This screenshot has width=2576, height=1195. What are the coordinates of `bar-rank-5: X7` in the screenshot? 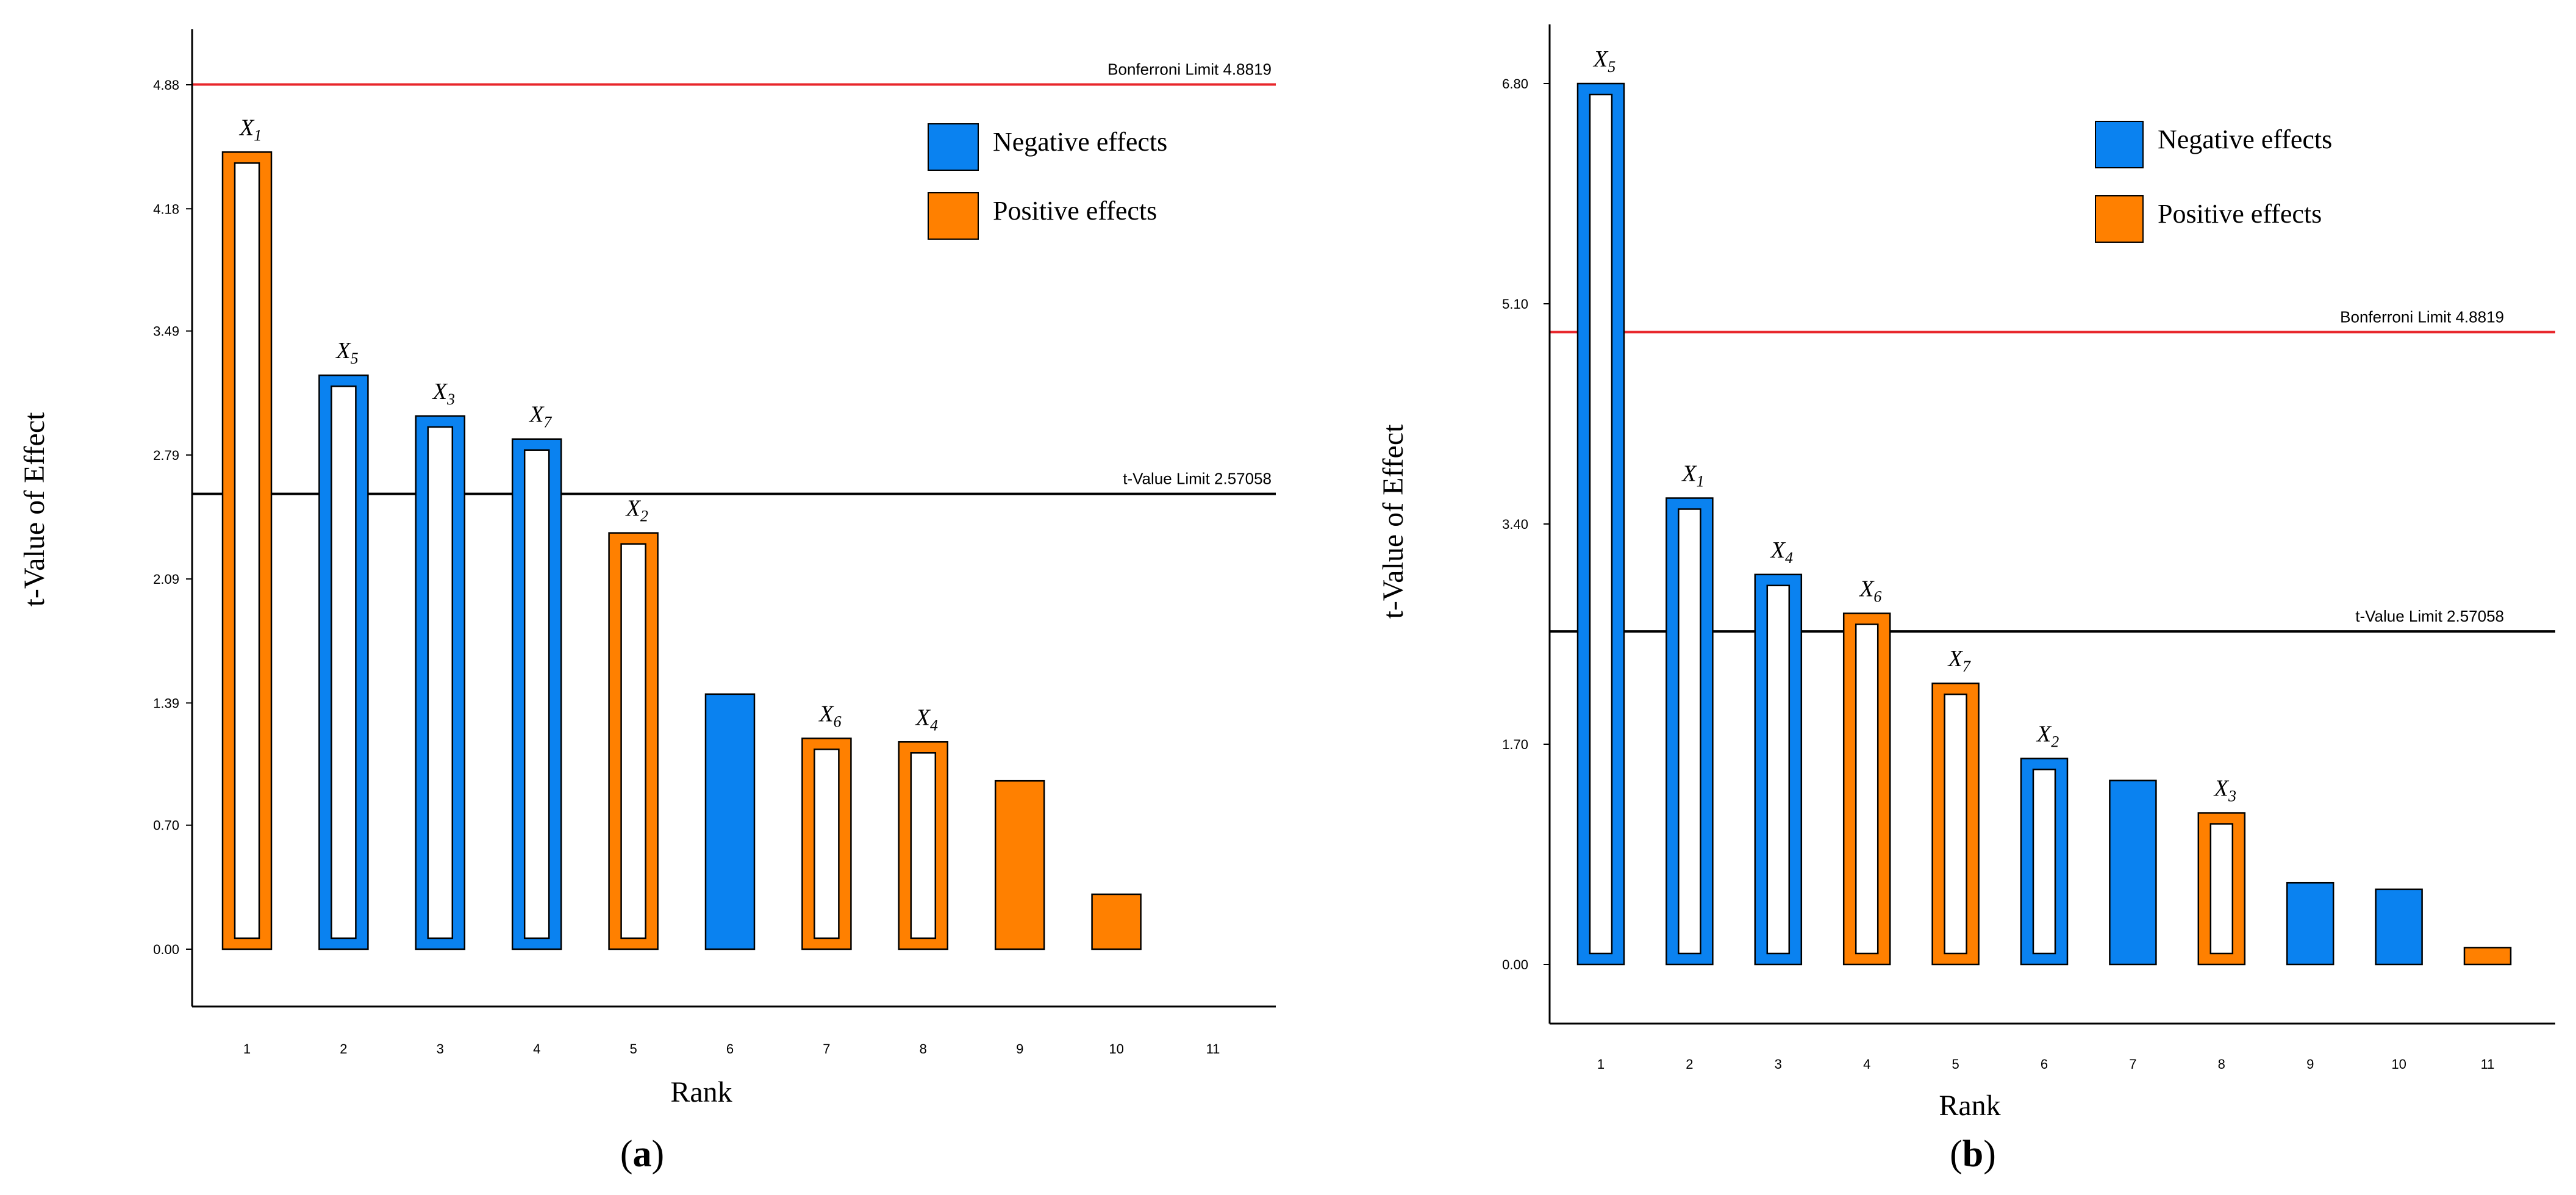 It's located at (1956, 806).